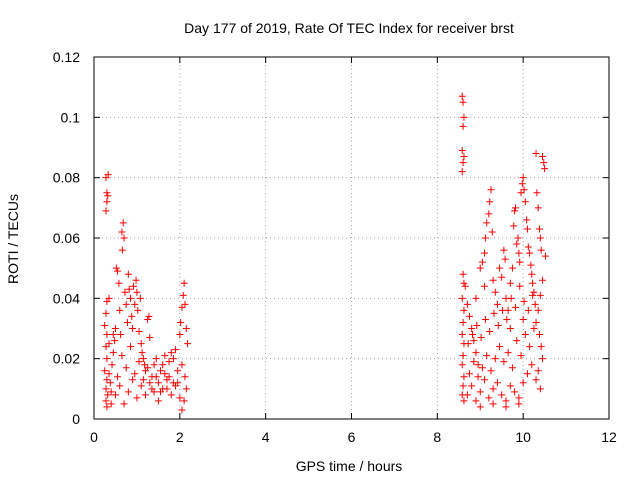 Image resolution: width=640 pixels, height=480 pixels. What do you see at coordinates (71, 117) in the screenshot?
I see `y-tick-label: 0.1` at bounding box center [71, 117].